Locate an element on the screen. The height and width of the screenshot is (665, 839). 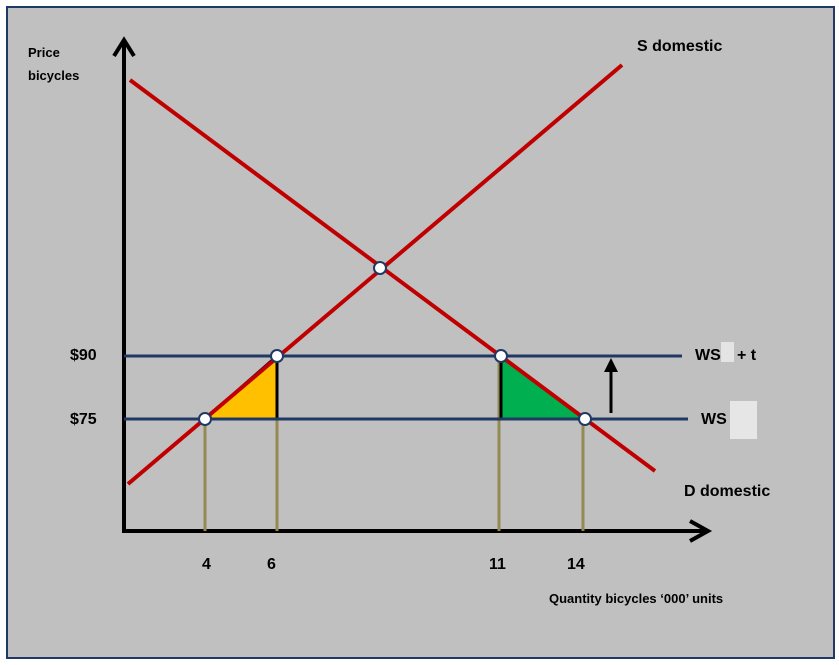
y-axis-label-line2: bicycles is located at coordinates (53, 75).